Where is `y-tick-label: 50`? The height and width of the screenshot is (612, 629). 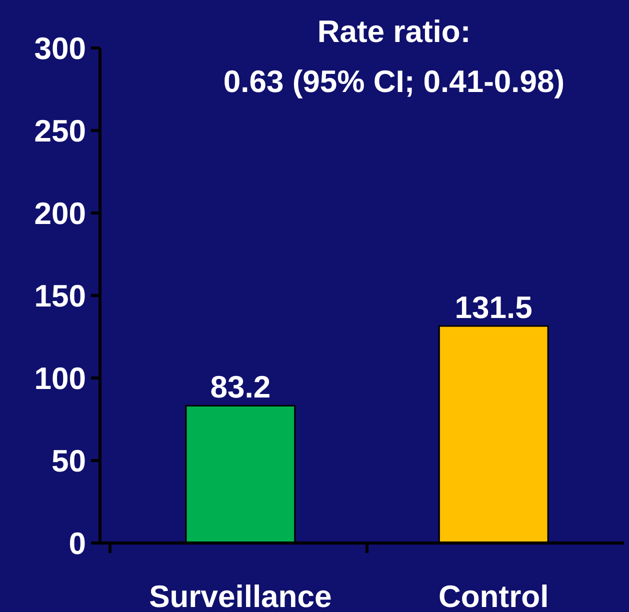
y-tick-label: 50 is located at coordinates (69, 460).